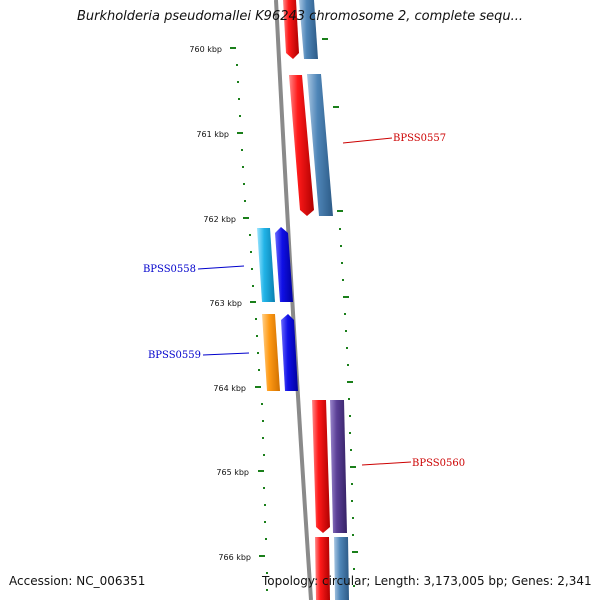 The height and width of the screenshot is (600, 600). I want to click on gene-bar-cyan, so click(266, 265).